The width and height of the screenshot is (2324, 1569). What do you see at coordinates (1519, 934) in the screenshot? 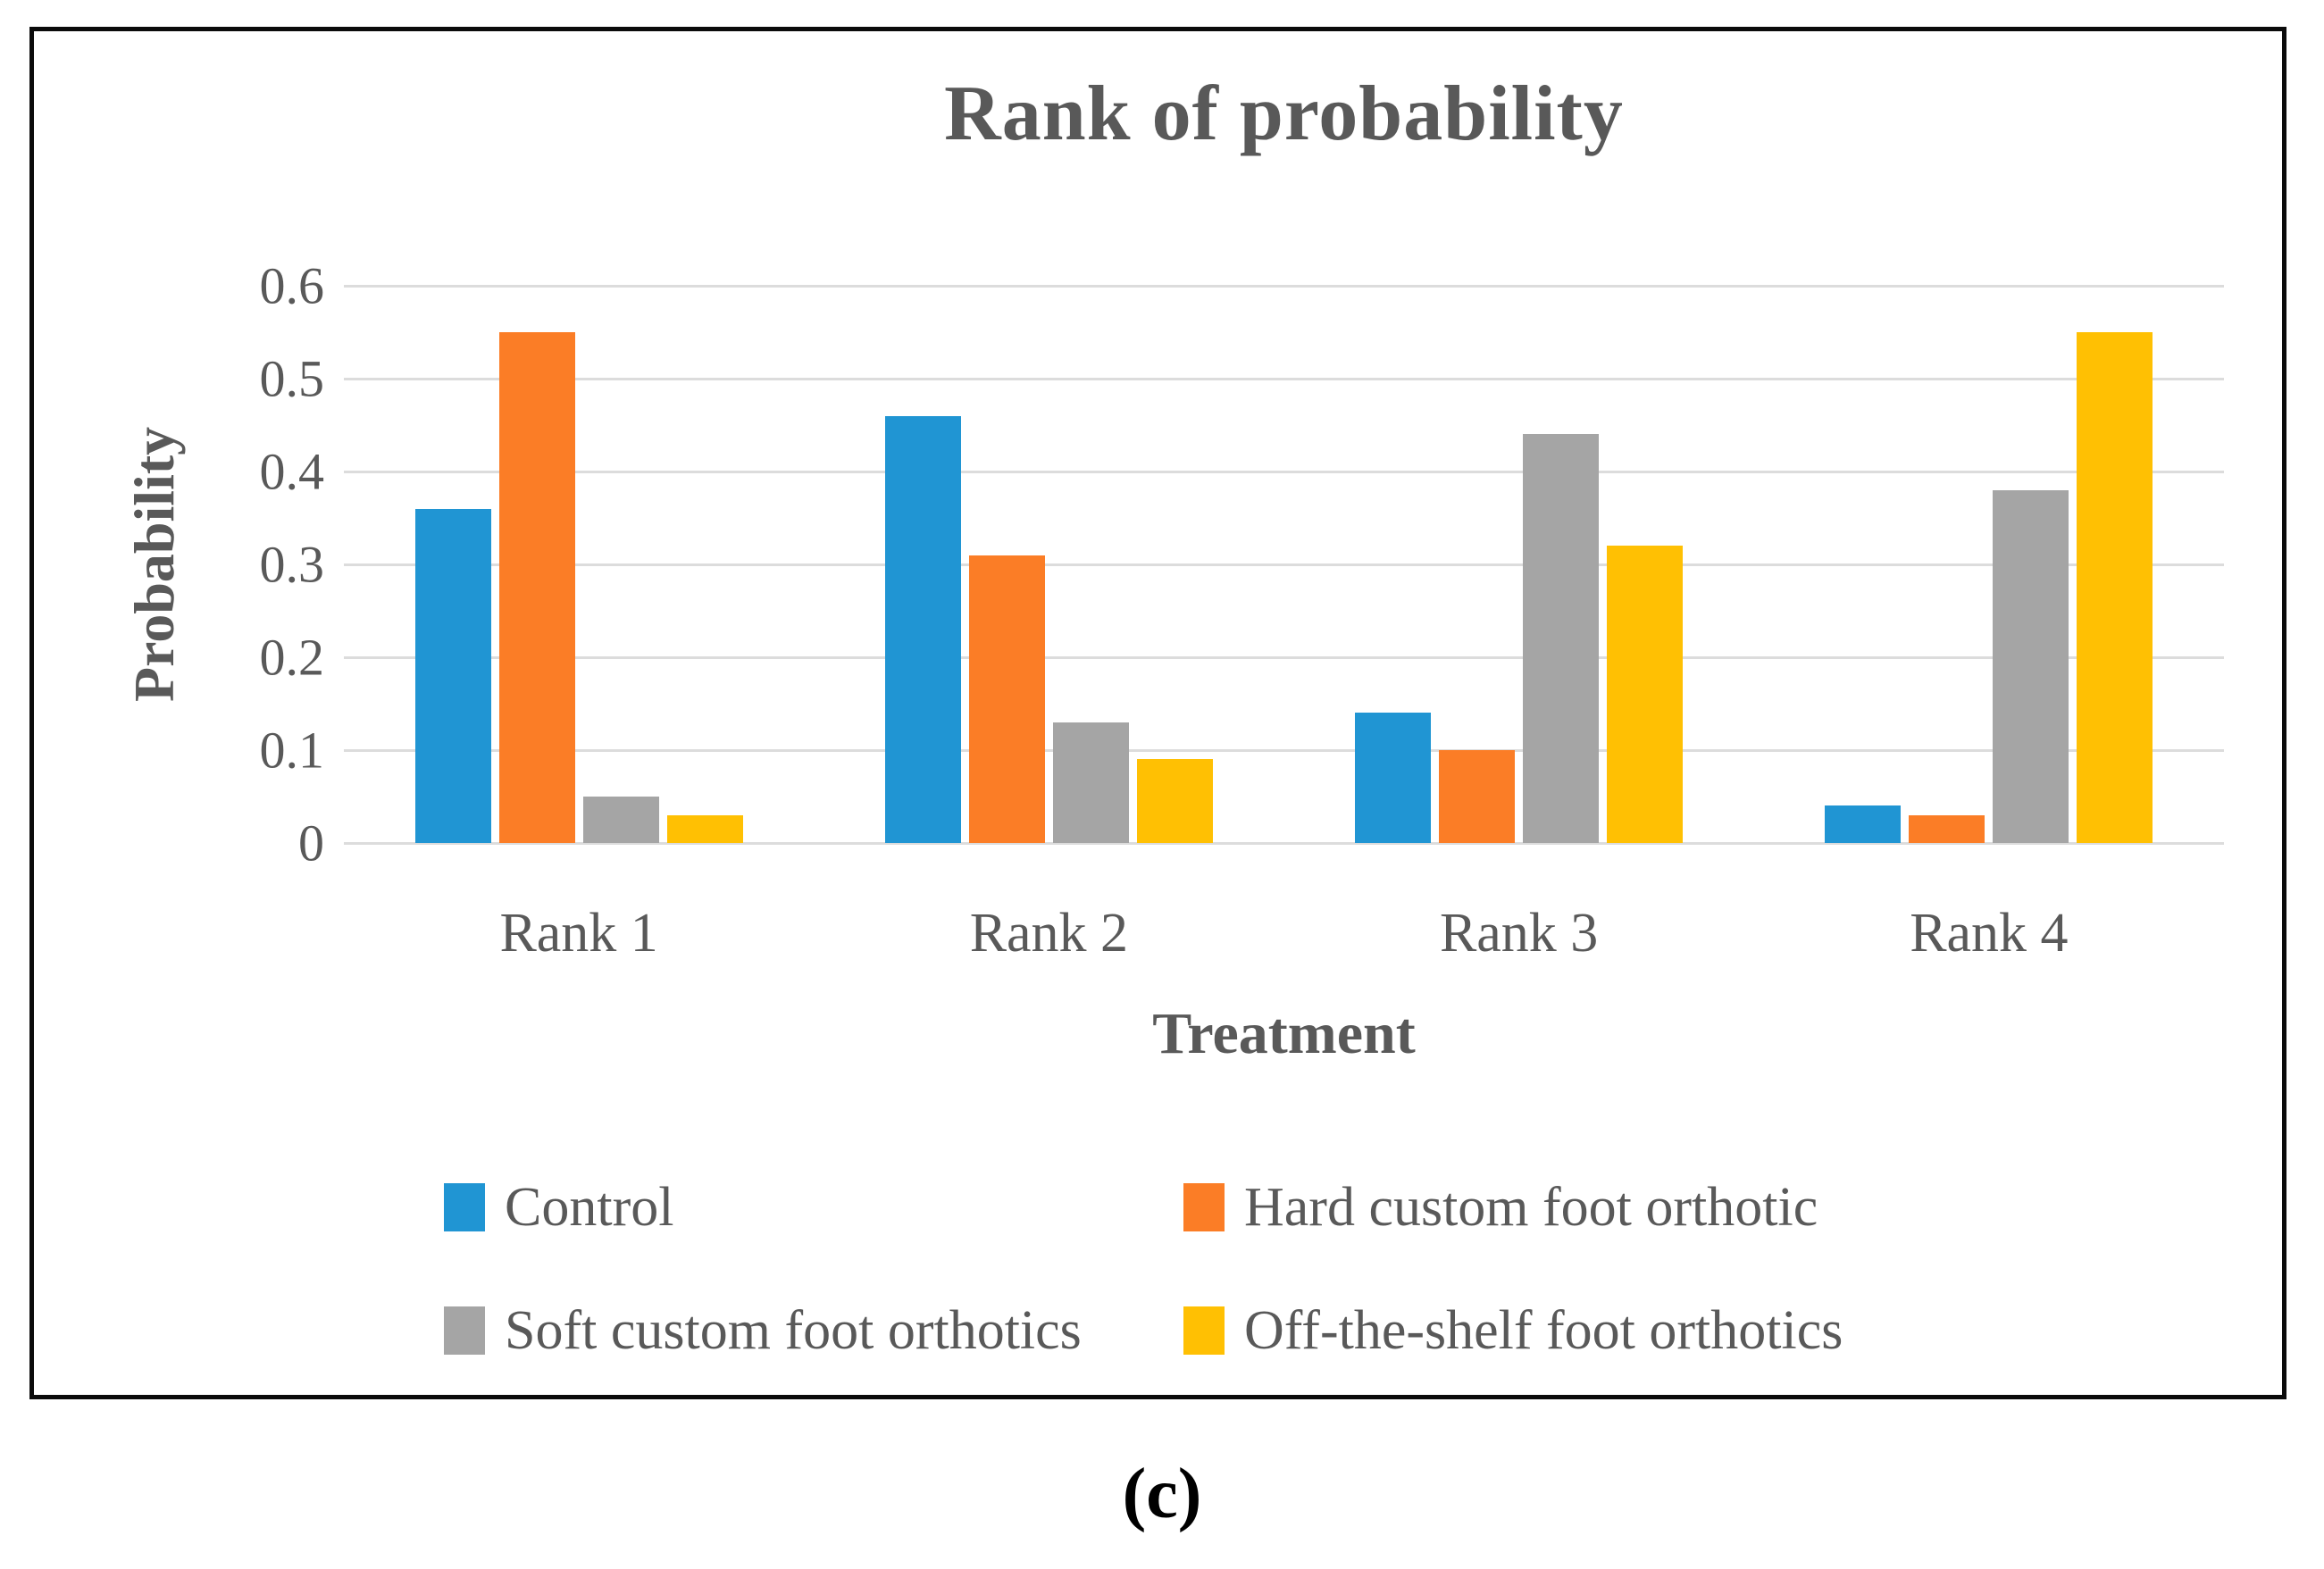
I see `x-tick-rank-3: Rank 3` at bounding box center [1519, 934].